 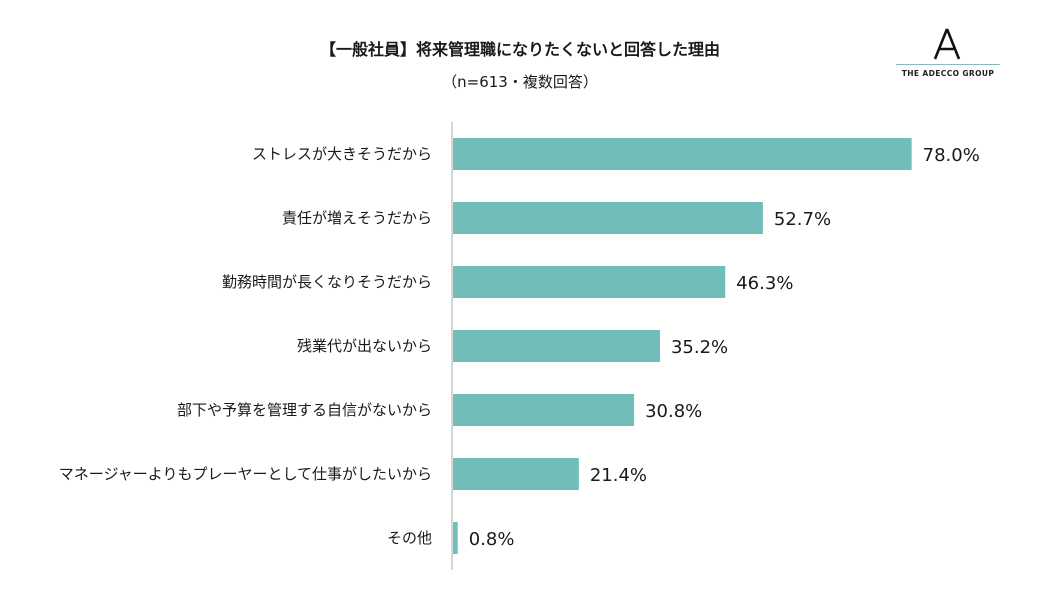 I want to click on data-label: 52.7%, so click(x=802, y=219).